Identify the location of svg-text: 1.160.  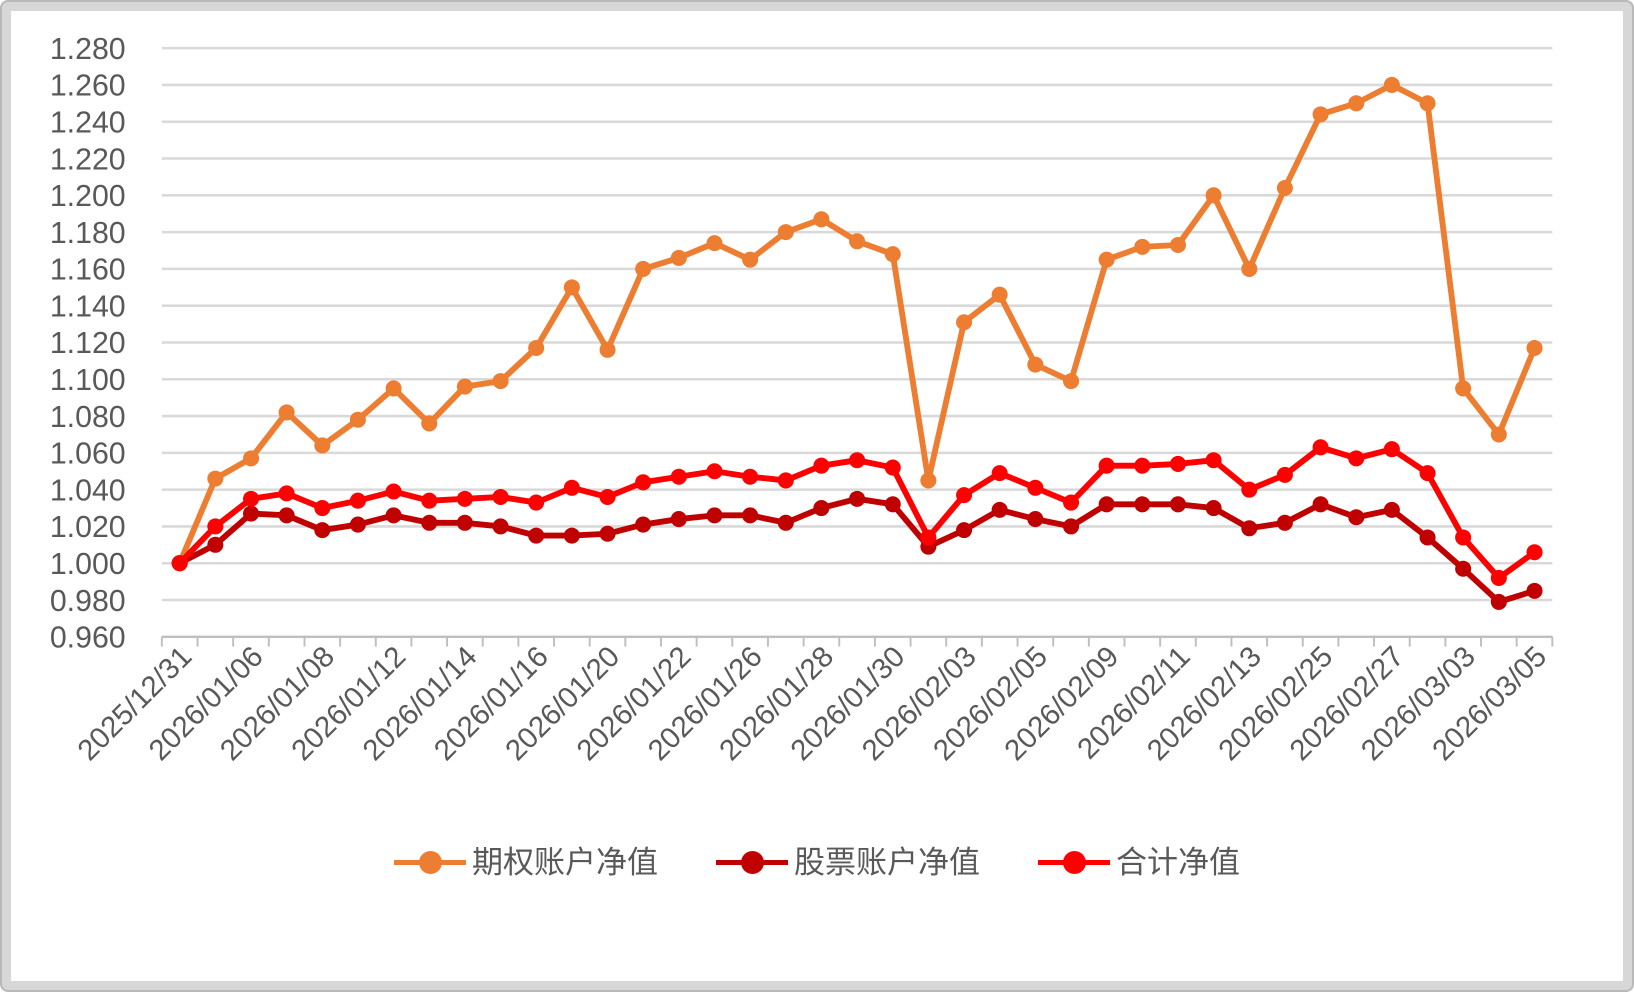
(88, 270).